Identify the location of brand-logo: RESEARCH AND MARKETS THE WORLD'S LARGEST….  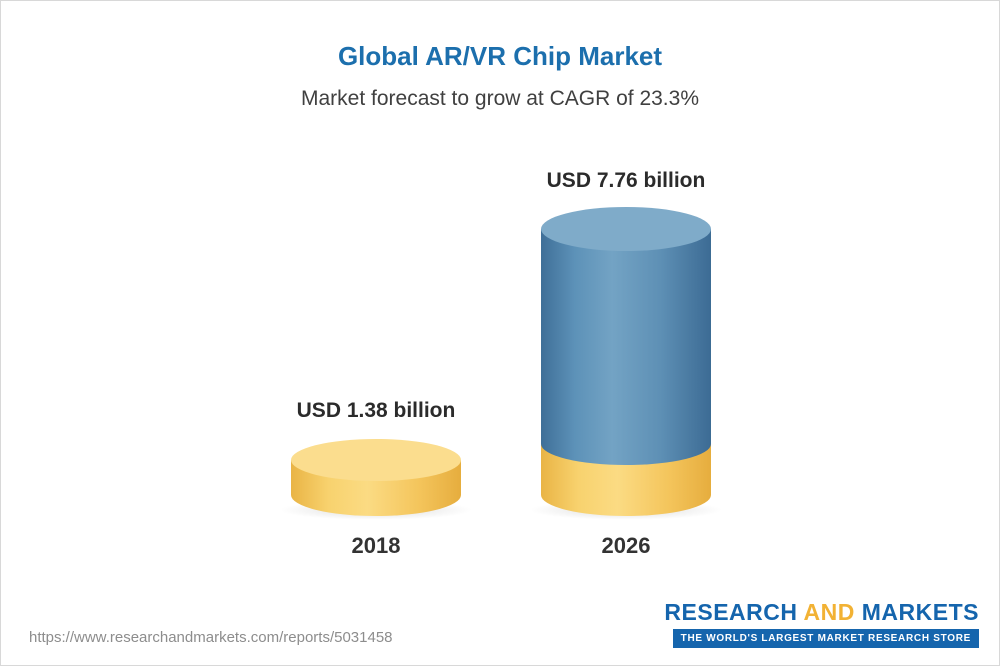
(821, 623).